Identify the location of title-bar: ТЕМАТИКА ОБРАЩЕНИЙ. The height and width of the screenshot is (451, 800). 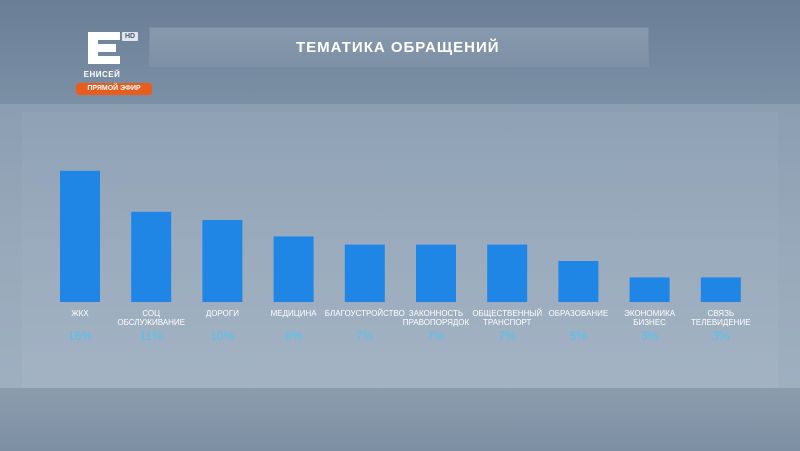
(399, 47).